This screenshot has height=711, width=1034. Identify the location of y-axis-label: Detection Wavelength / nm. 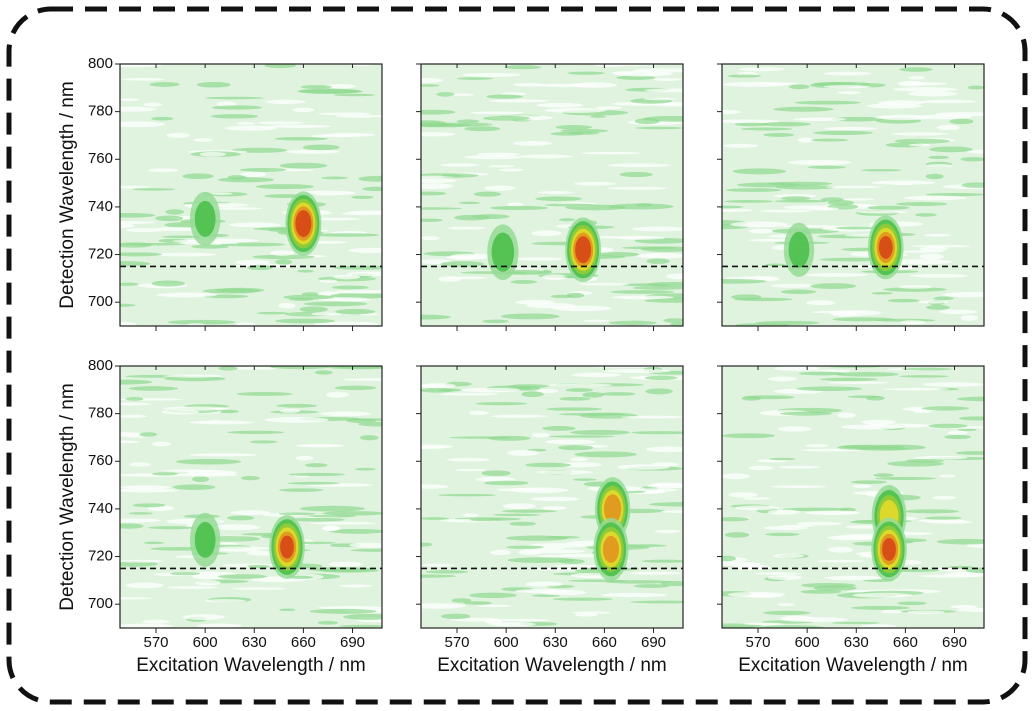
(67, 496).